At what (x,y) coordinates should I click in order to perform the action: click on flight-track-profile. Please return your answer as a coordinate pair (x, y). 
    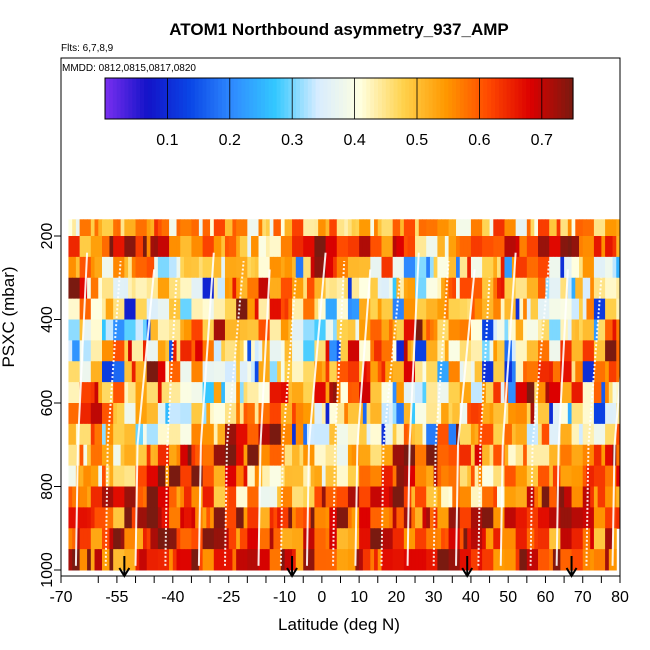
    Looking at the image, I should click on (622, 409).